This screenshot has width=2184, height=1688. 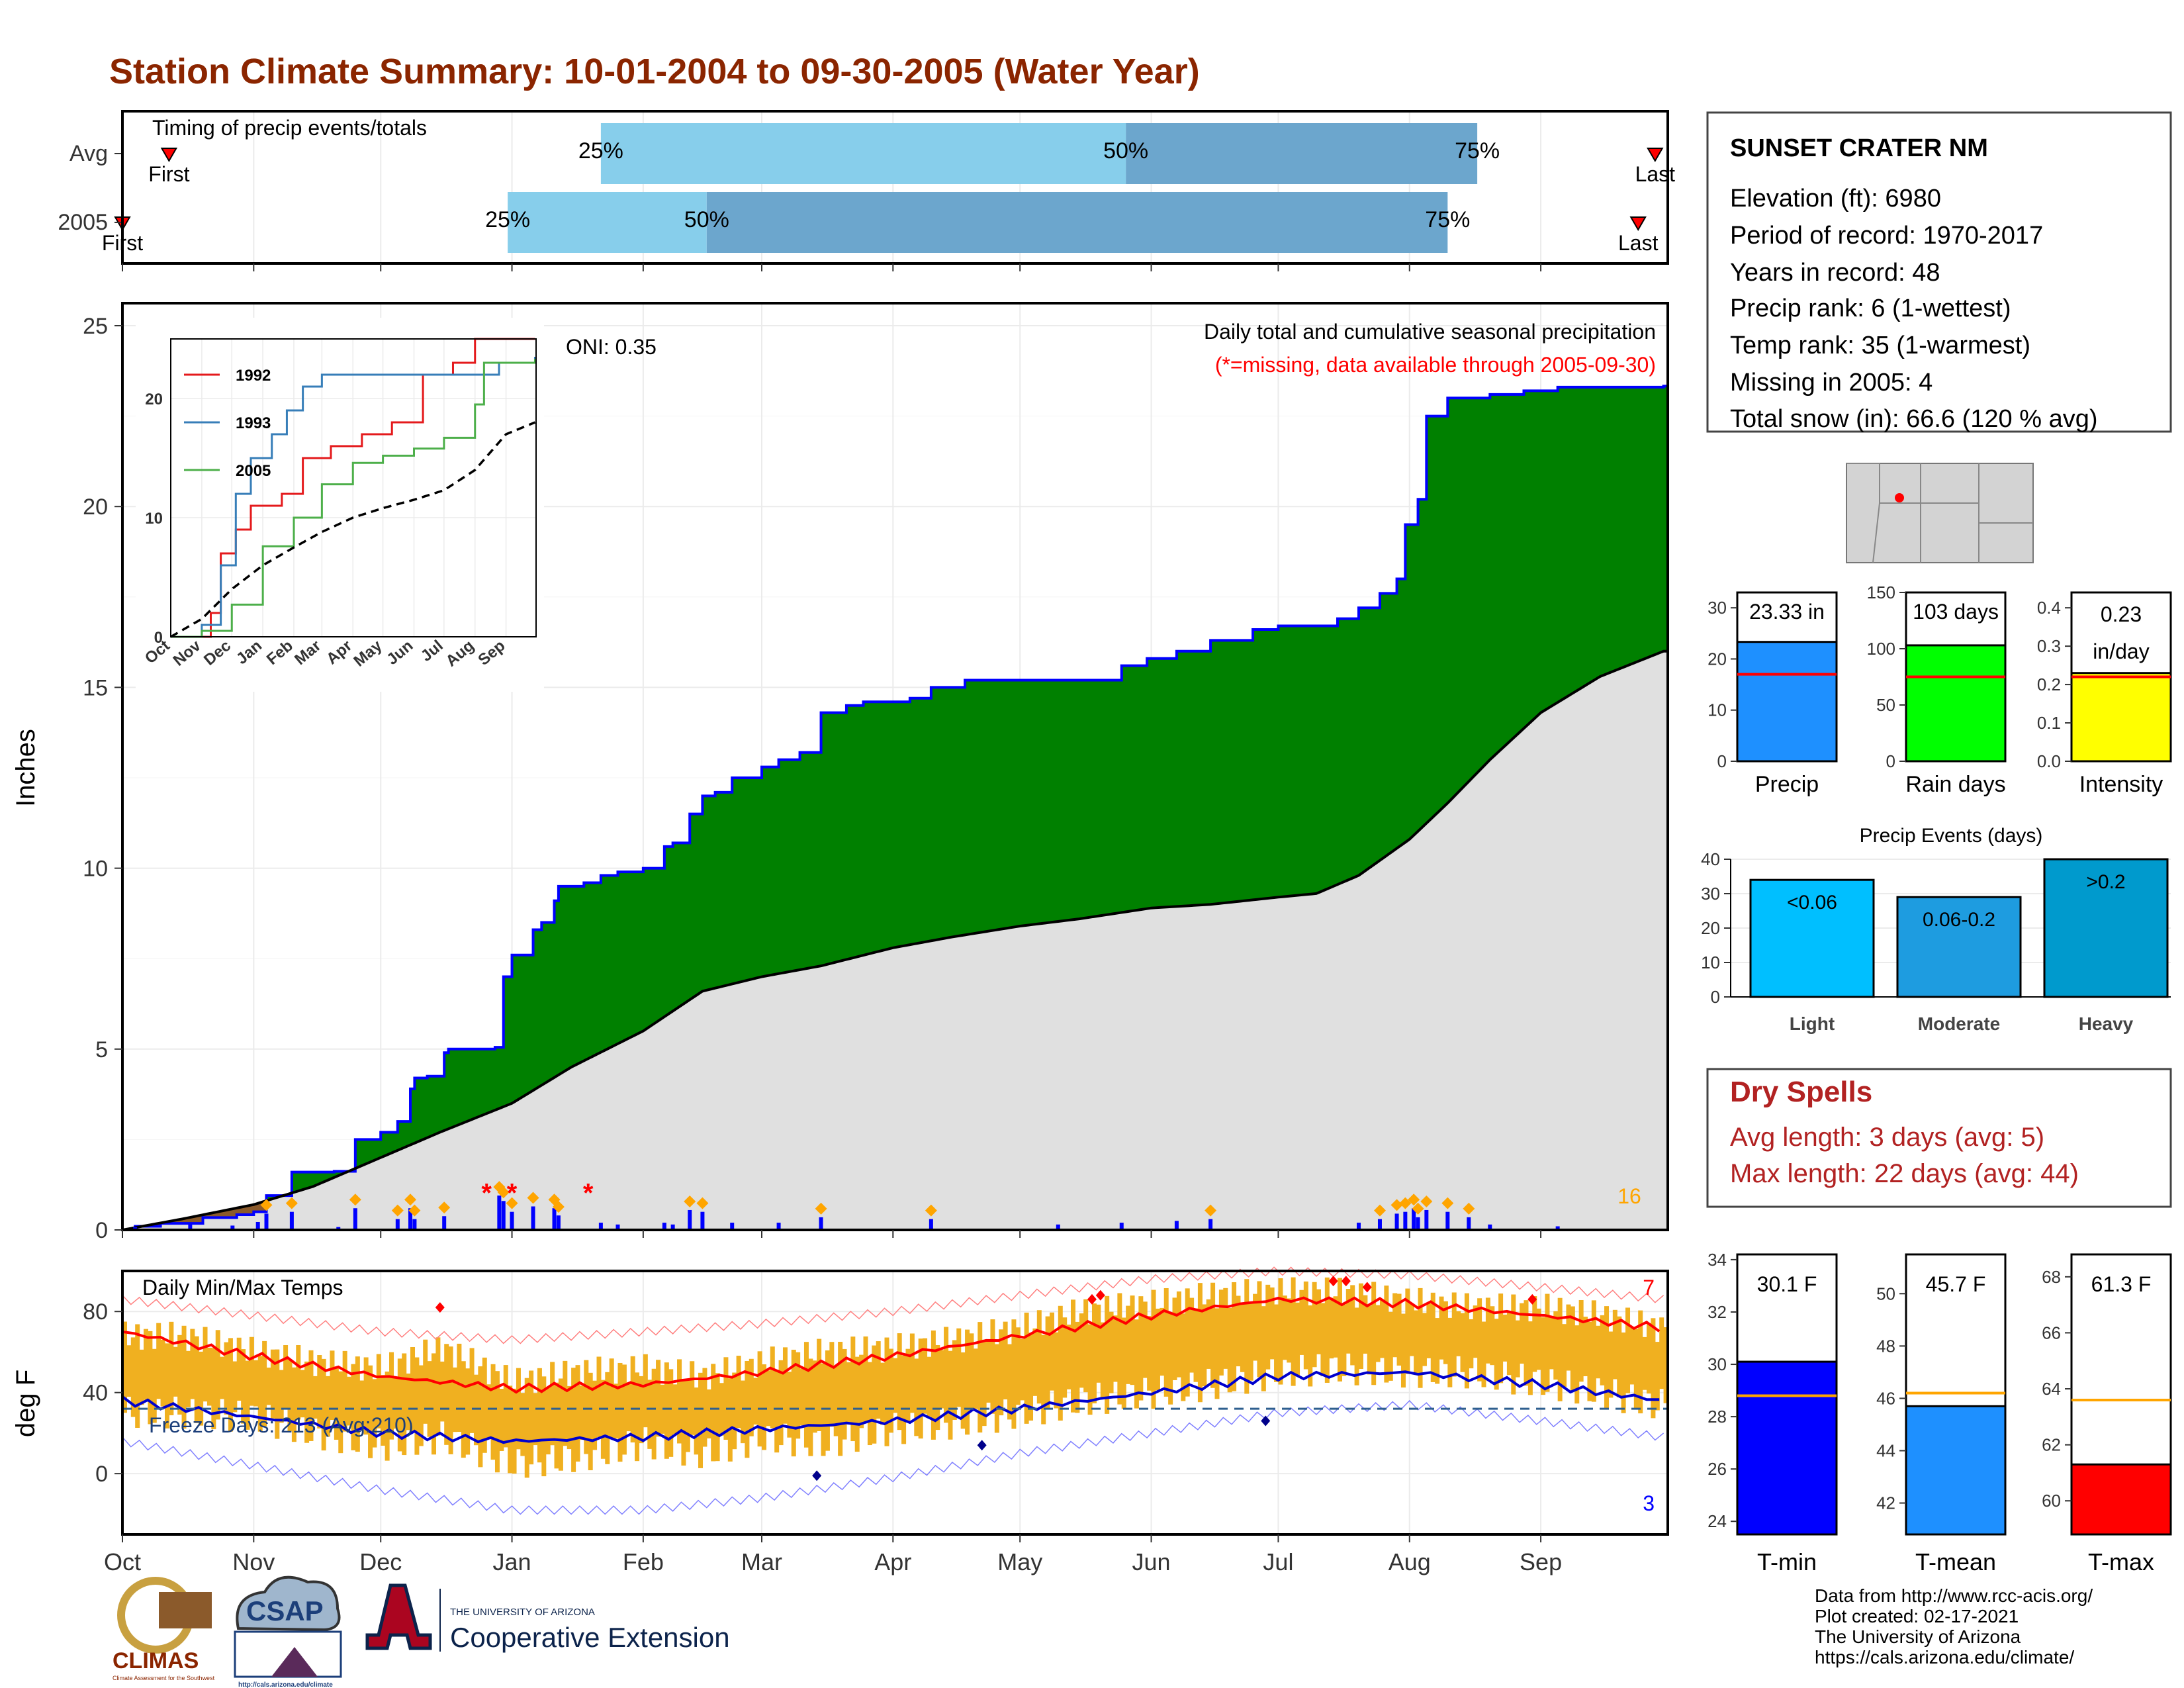 I want to click on station-line: Years in record: 48, so click(x=1835, y=273).